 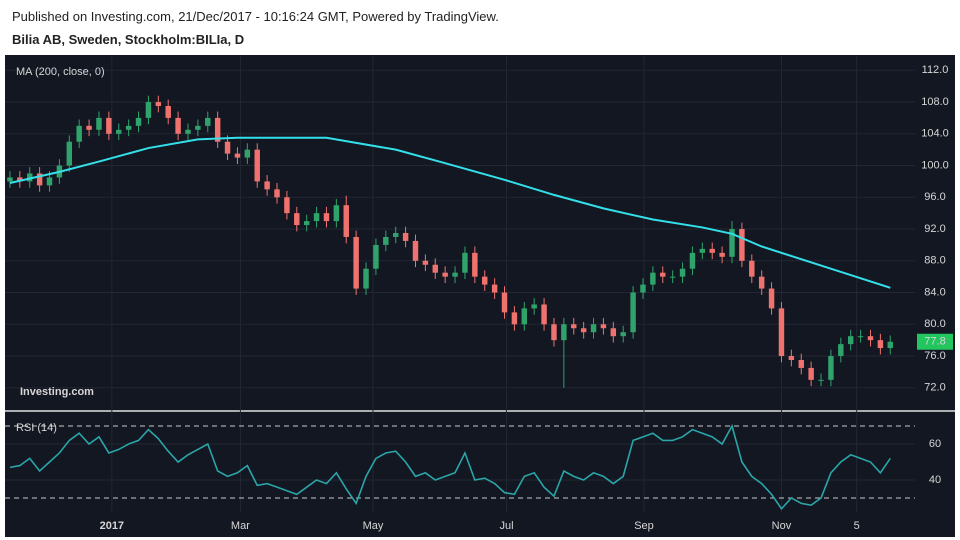 What do you see at coordinates (450, 467) in the screenshot?
I see `rsi-line` at bounding box center [450, 467].